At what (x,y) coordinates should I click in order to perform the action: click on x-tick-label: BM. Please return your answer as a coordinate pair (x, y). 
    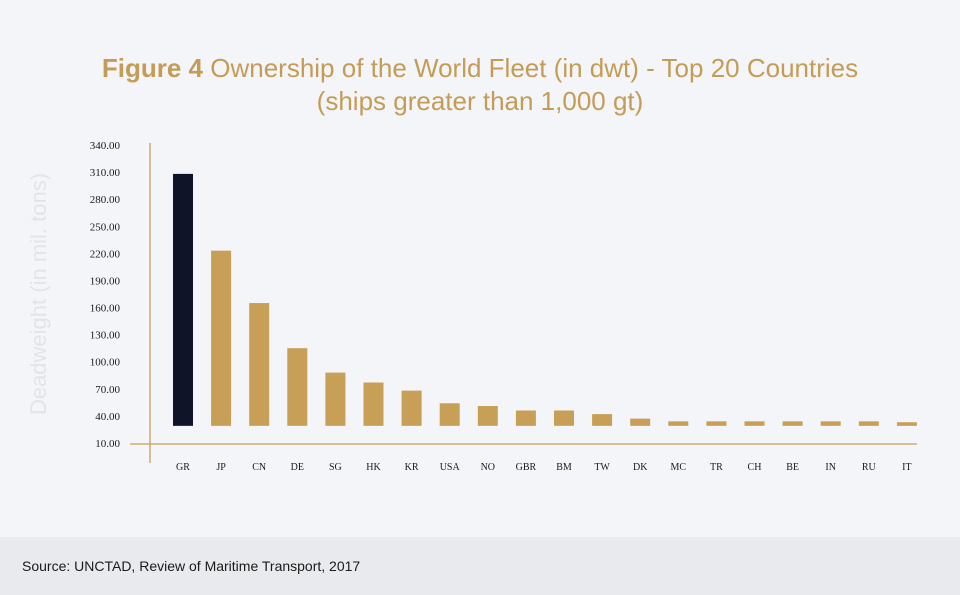
    Looking at the image, I should click on (564, 467).